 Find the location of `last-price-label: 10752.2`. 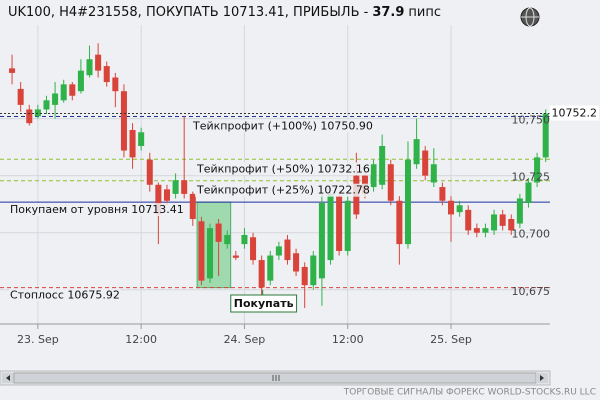

last-price-label: 10752.2 is located at coordinates (575, 113).